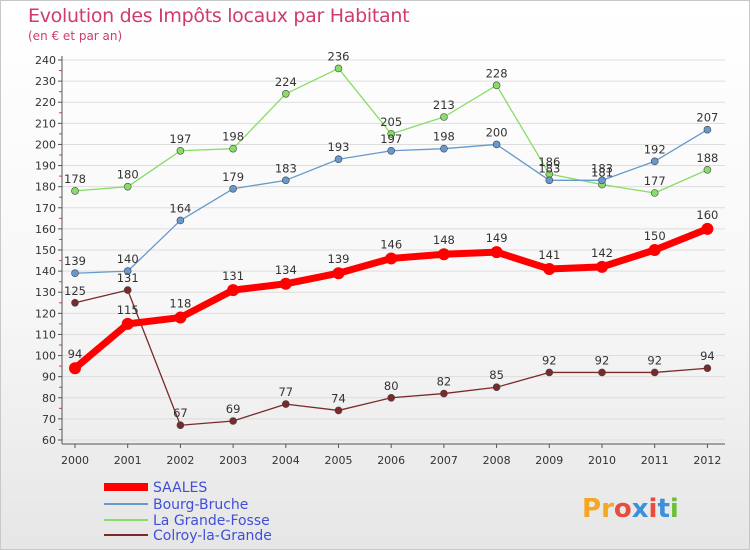  What do you see at coordinates (444, 460) in the screenshot?
I see `x-tick-label: 2007` at bounding box center [444, 460].